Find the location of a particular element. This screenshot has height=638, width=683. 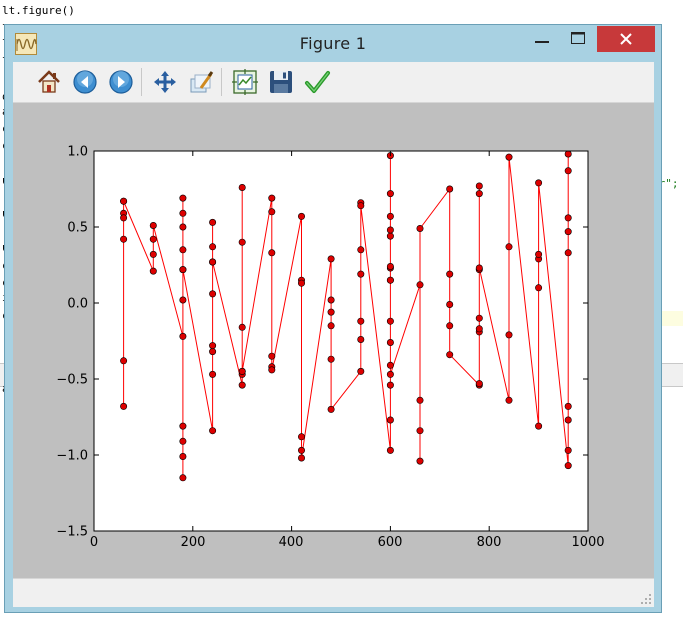

title-bar: Figure 1 is located at coordinates (333, 43).